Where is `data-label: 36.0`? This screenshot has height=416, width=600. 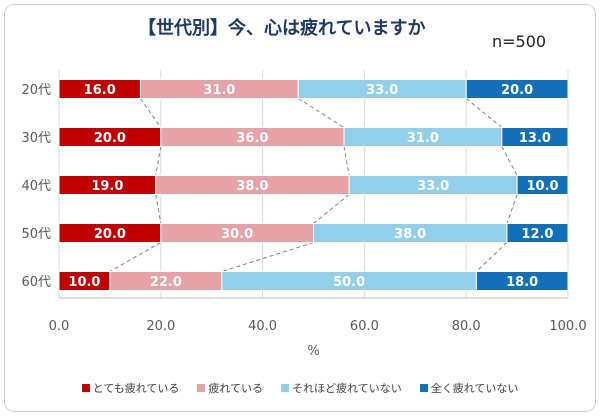
data-label: 36.0 is located at coordinates (252, 138).